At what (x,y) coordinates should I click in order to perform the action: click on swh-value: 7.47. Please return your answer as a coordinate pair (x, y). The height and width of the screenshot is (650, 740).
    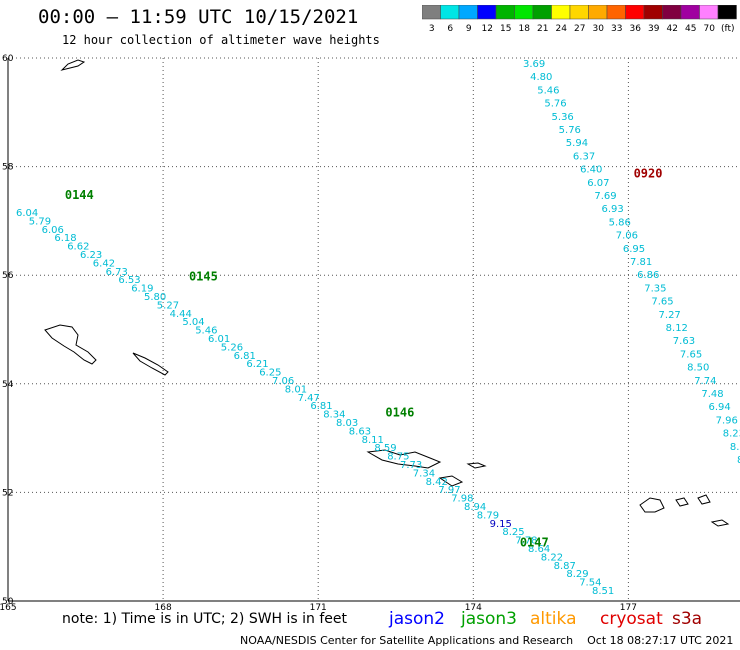
    Looking at the image, I should click on (309, 398).